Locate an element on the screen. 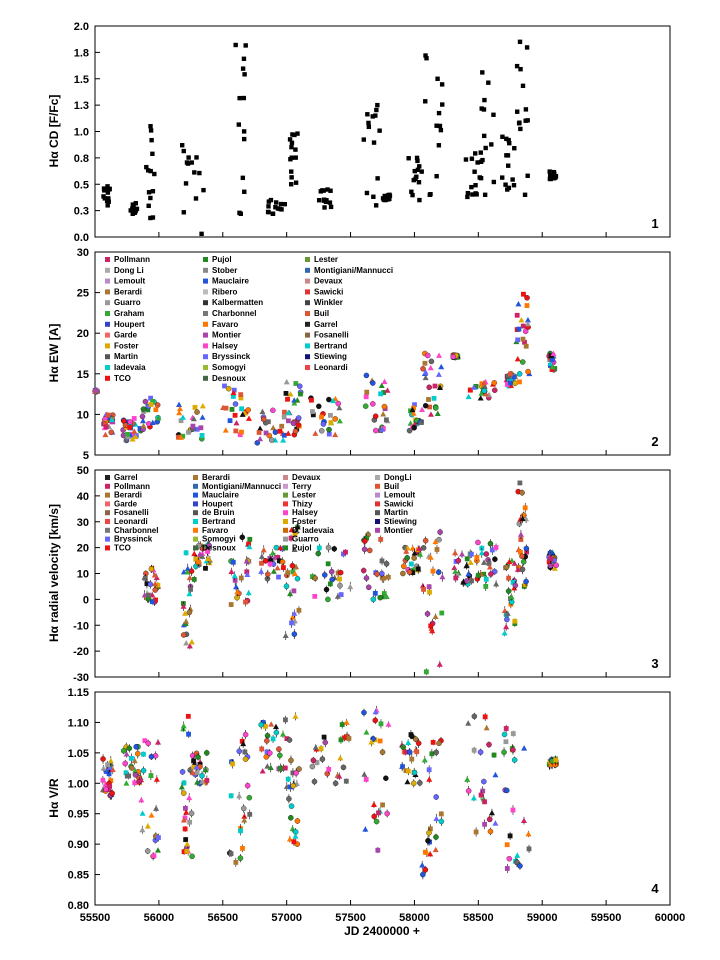 Image resolution: width=720 pixels, height=960 pixels. legend-label: Pollmann is located at coordinates (132, 259).